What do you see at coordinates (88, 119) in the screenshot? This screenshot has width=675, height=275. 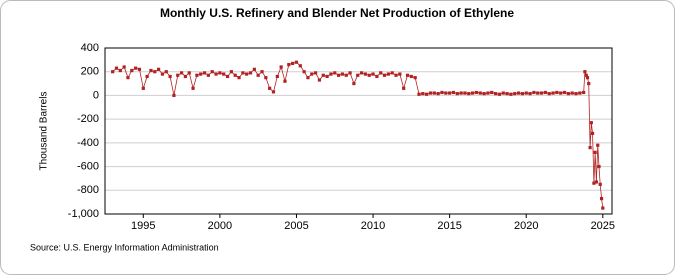 I see `y-tick-label: -200` at bounding box center [88, 119].